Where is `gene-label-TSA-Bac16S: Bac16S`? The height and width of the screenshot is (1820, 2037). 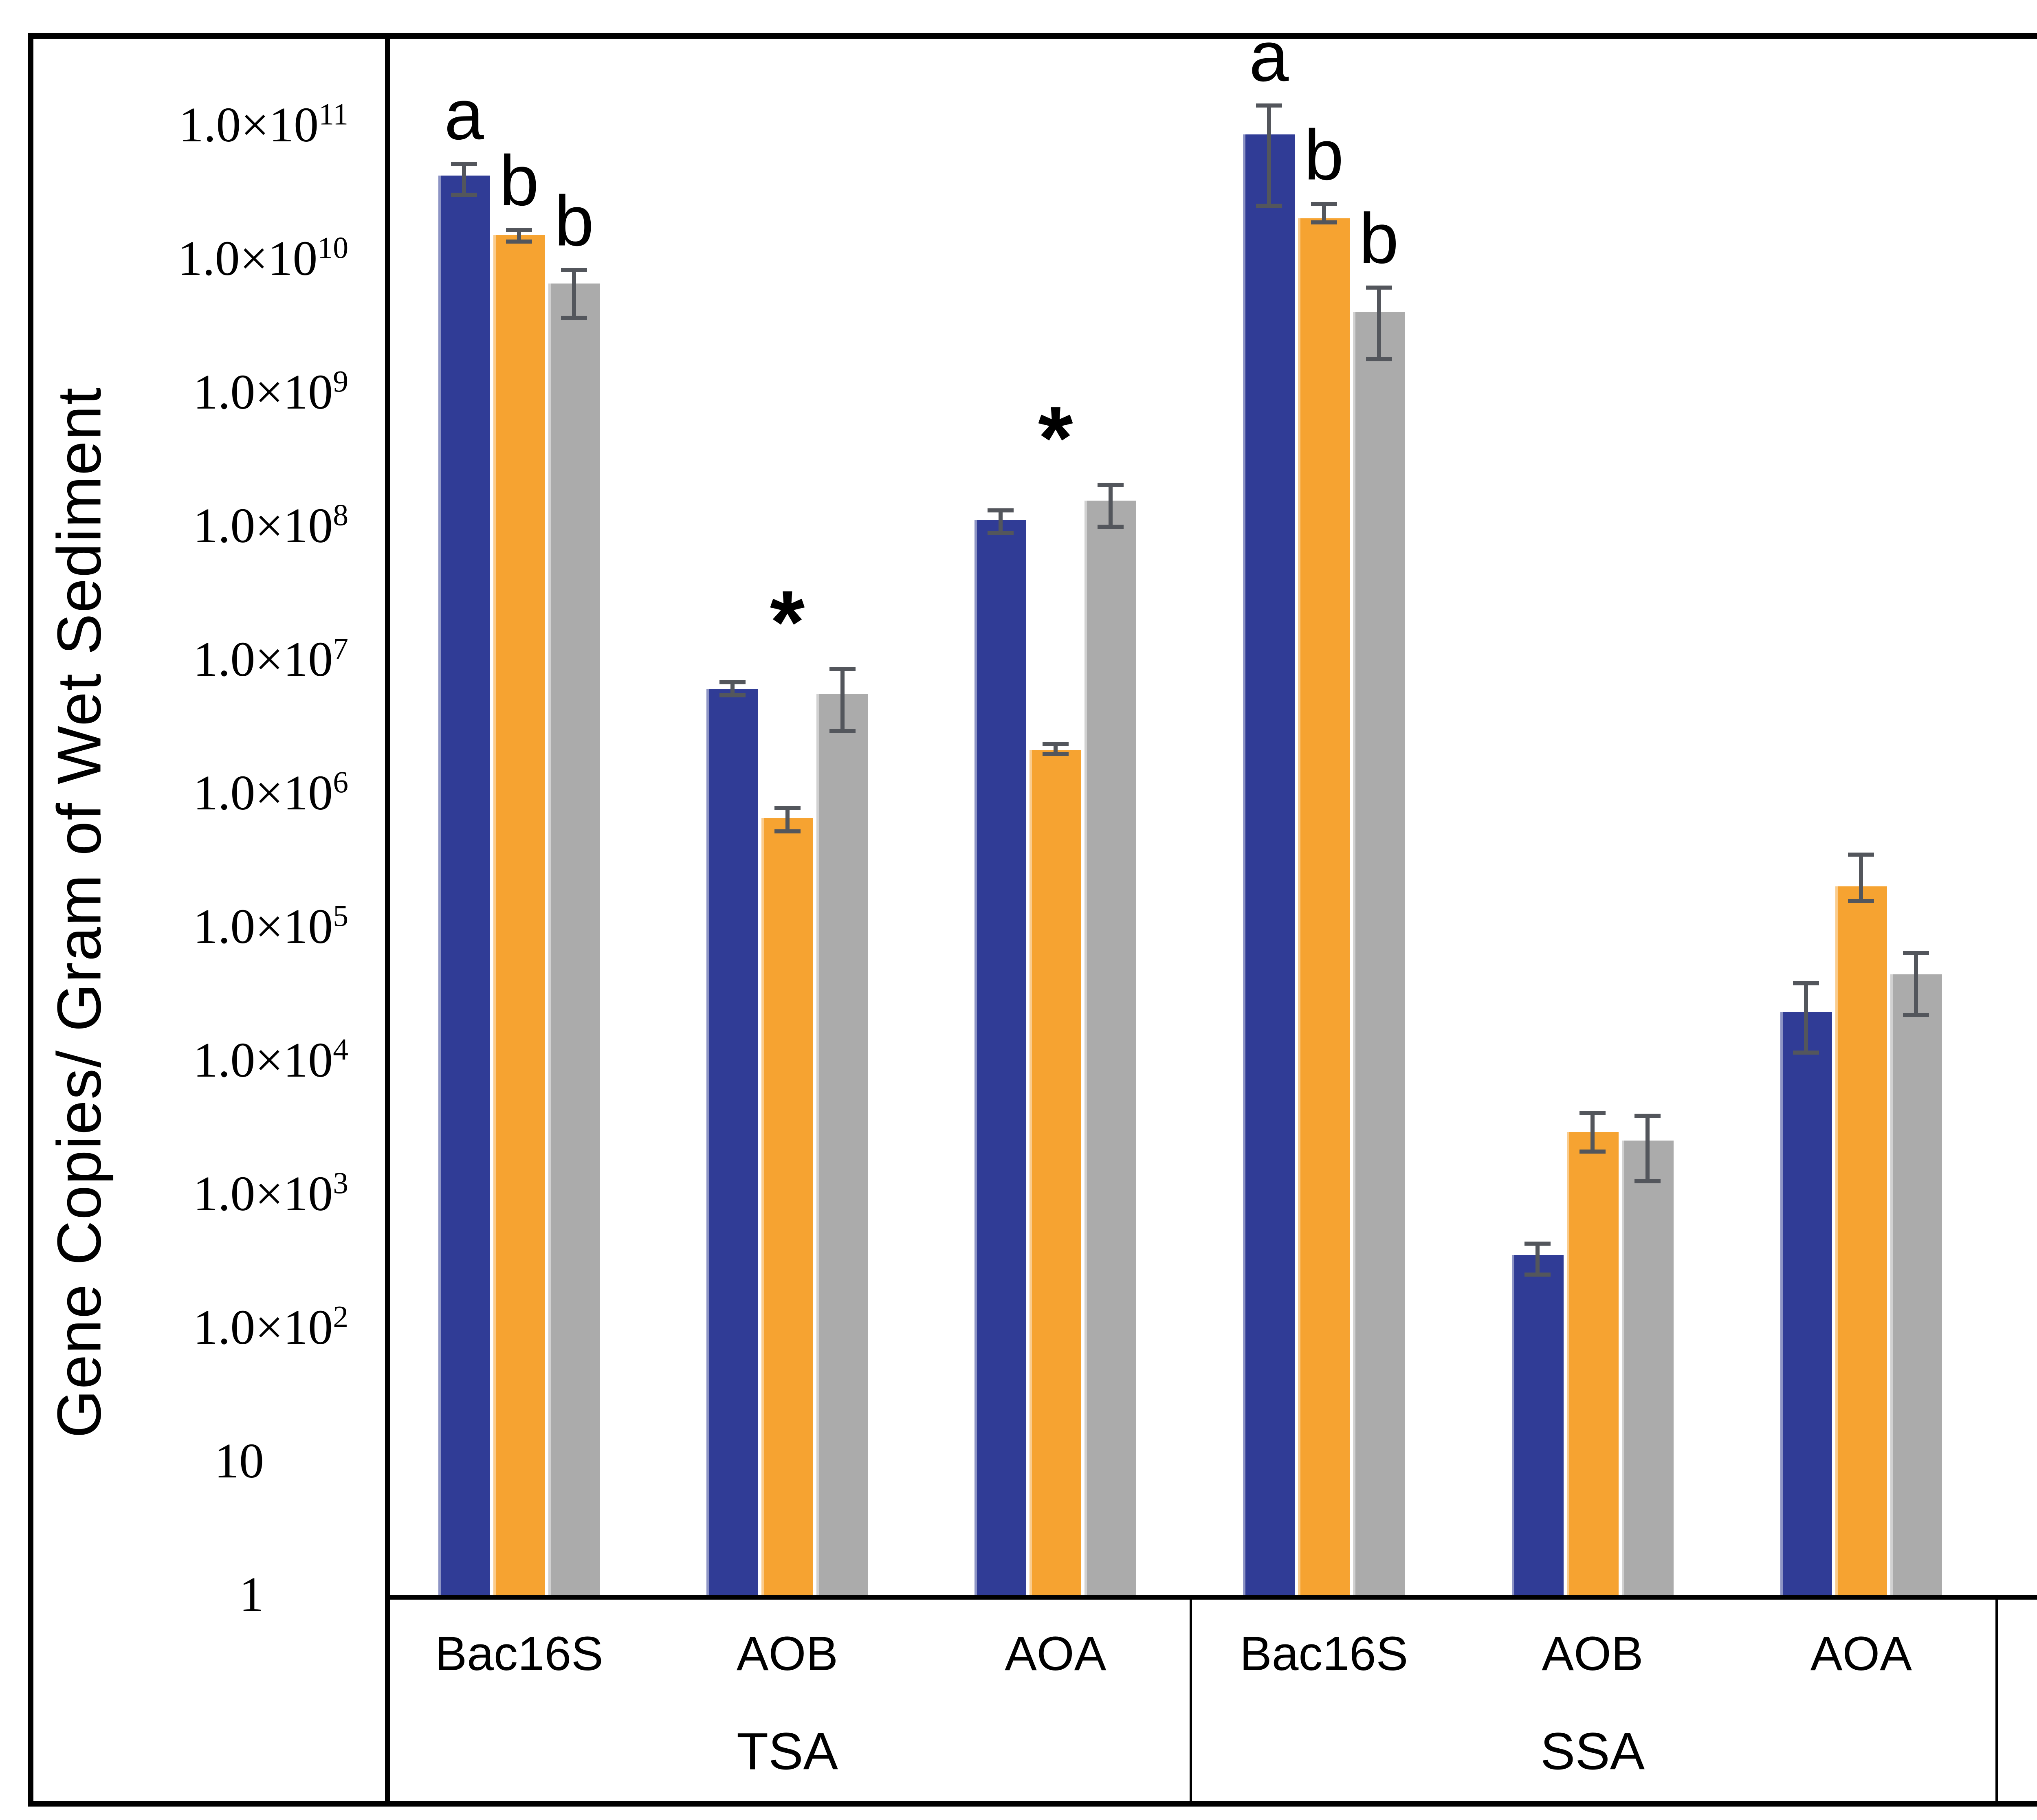
gene-label-TSA-Bac16S: Bac16S is located at coordinates (519, 1654).